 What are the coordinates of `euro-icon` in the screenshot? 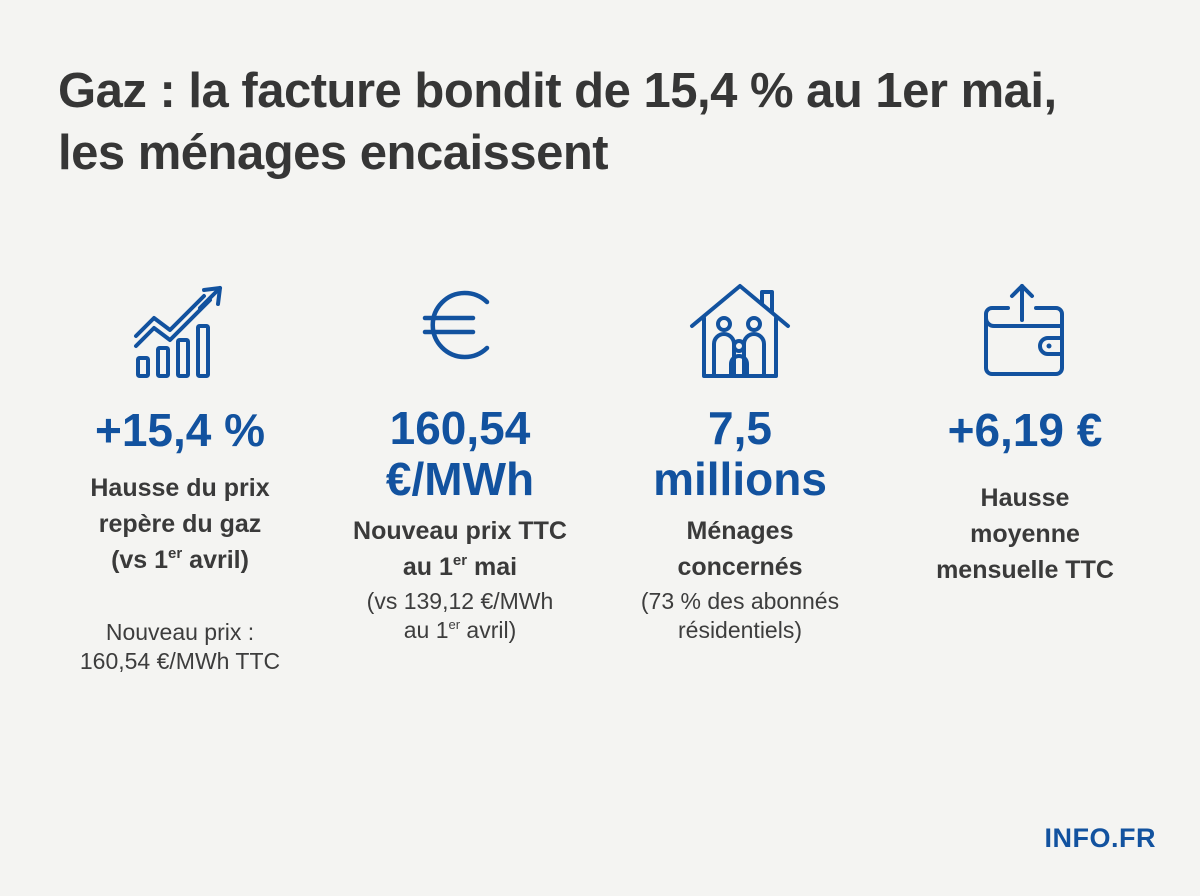 It's located at (460, 332).